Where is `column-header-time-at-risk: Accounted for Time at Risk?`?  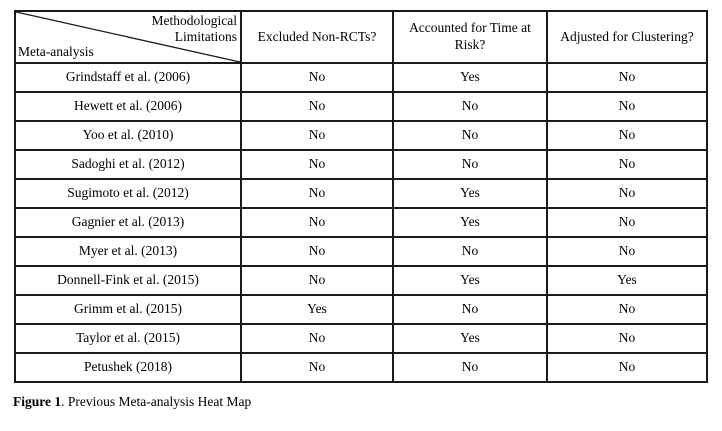 column-header-time-at-risk: Accounted for Time at Risk? is located at coordinates (470, 37).